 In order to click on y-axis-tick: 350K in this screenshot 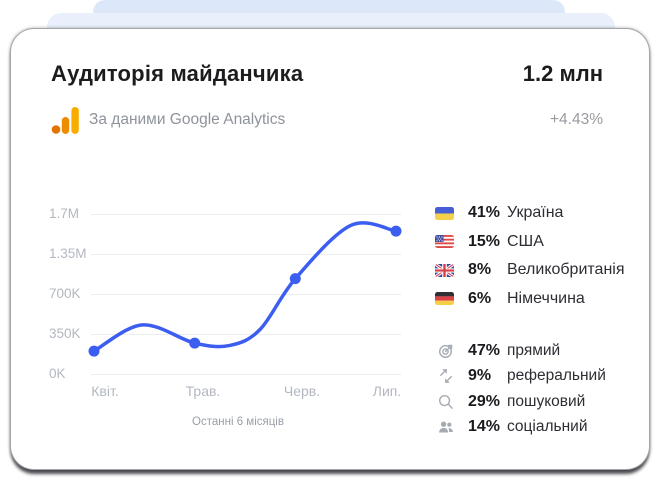, I will do `click(65, 333)`.